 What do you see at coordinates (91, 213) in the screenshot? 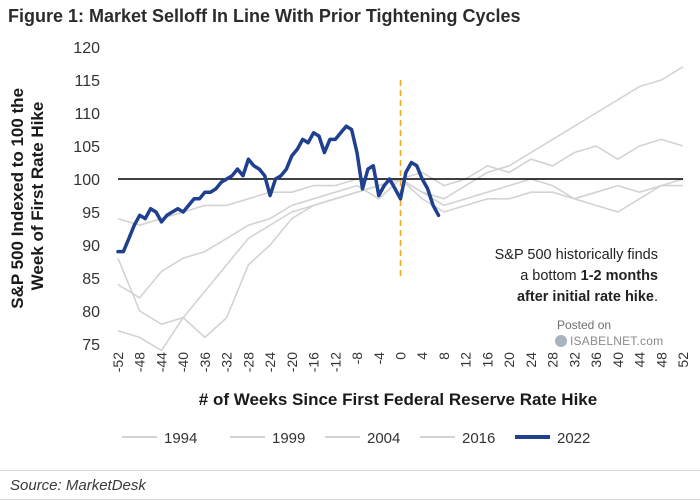
I see `y-tick-label: 95` at bounding box center [91, 213].